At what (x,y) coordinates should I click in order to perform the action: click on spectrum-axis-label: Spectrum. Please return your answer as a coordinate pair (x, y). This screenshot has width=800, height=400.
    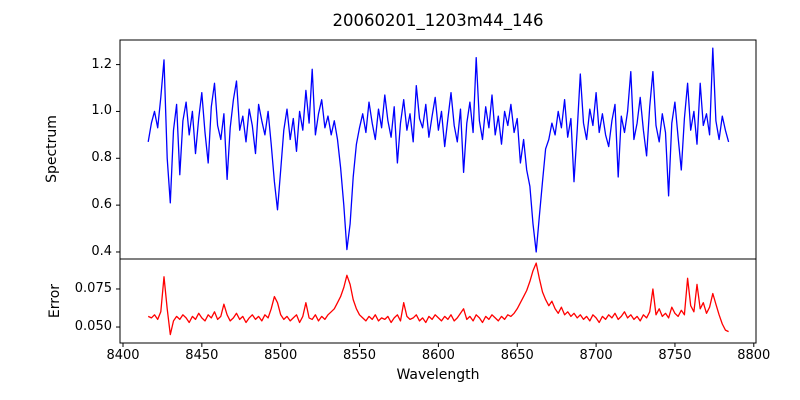
    Looking at the image, I should click on (52, 149).